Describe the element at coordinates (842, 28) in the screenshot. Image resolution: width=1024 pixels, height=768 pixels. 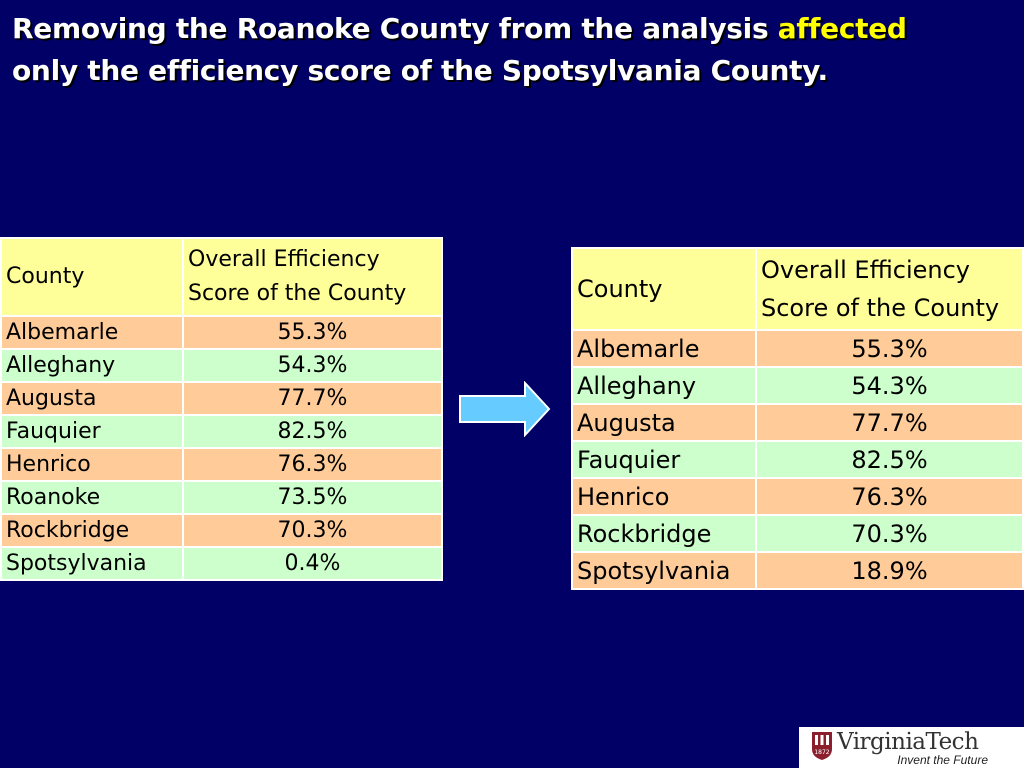
I see `title-highlight: affected` at that location.